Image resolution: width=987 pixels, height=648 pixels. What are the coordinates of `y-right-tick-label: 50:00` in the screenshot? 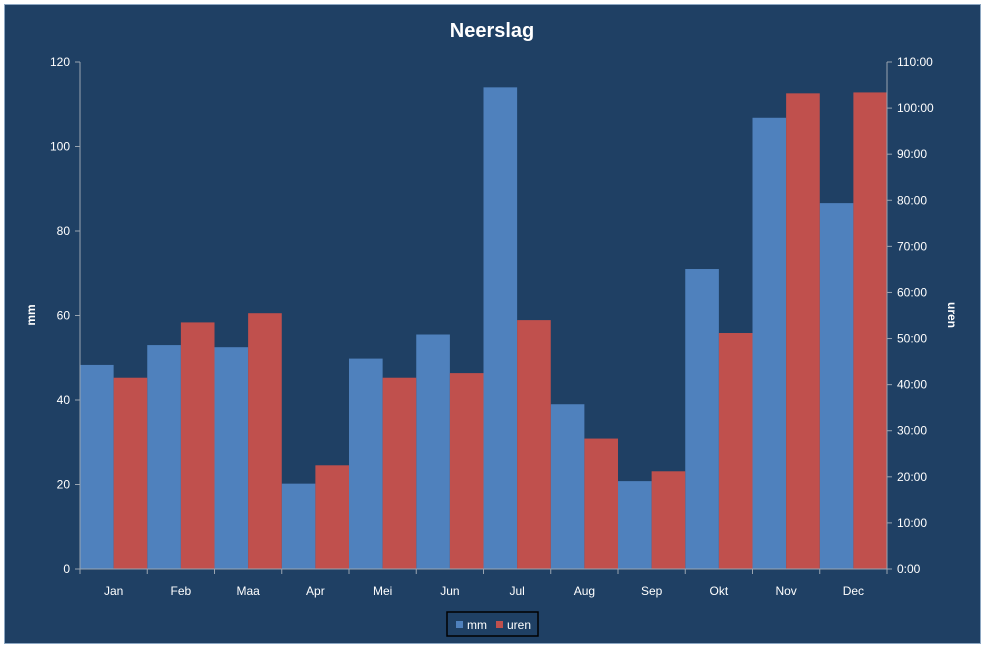 It's located at (912, 339).